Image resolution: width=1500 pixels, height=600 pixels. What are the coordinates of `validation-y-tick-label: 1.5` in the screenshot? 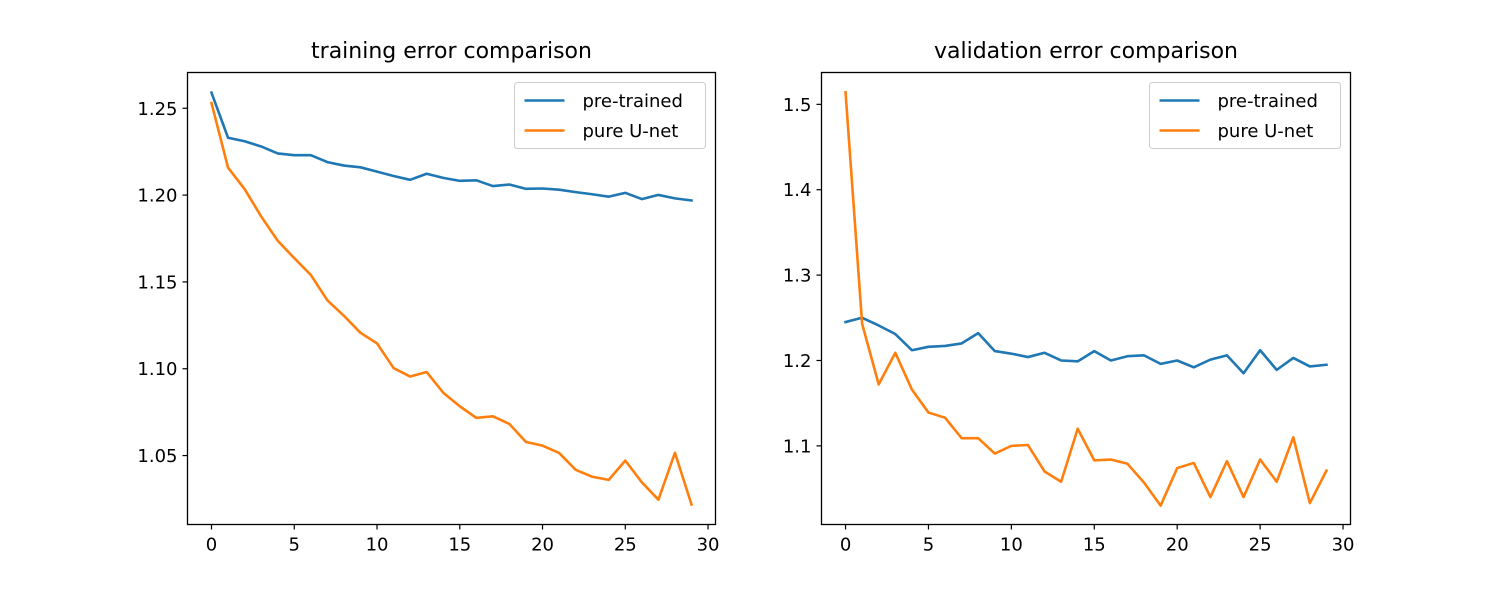 It's located at (797, 105).